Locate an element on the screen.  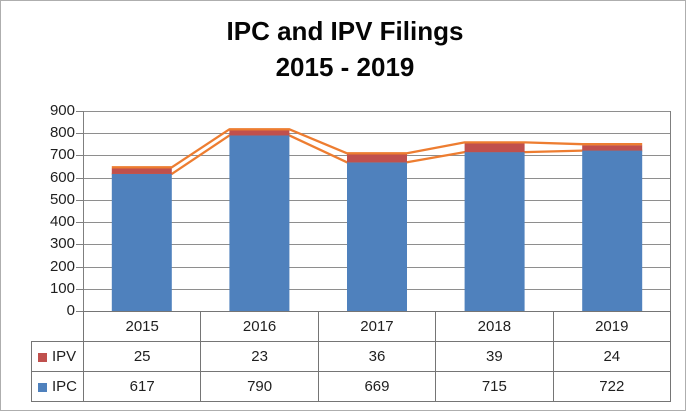
bar-ipv-2016 is located at coordinates (259, 133).